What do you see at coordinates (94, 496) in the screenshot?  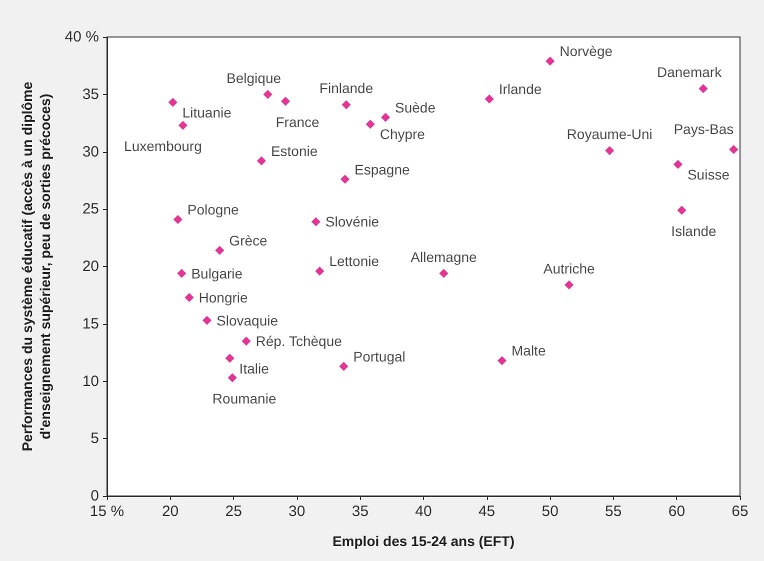 I see `y-tick-label: 0` at bounding box center [94, 496].